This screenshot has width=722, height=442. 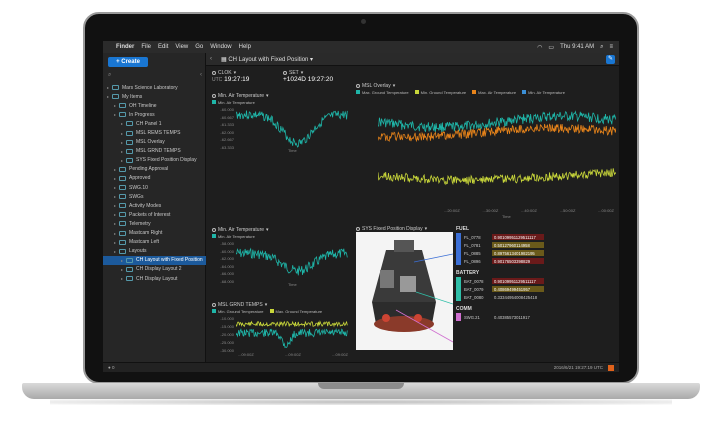 I want to click on status-indicator-icon: ●, so click(x=109, y=367).